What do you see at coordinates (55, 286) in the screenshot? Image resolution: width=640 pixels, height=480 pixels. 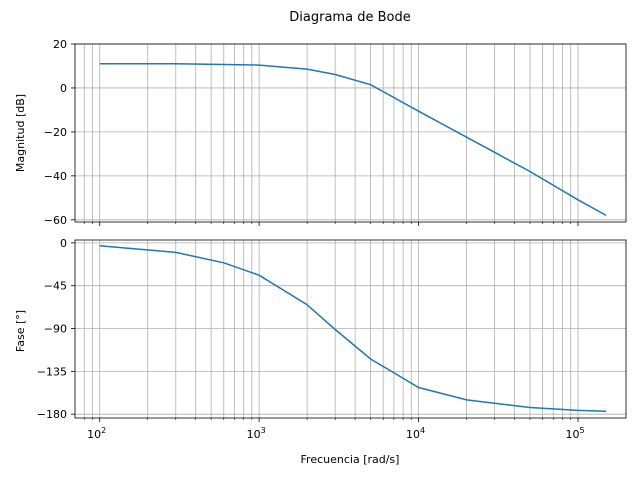 I see `phase-y-tick-label: −45` at bounding box center [55, 286].